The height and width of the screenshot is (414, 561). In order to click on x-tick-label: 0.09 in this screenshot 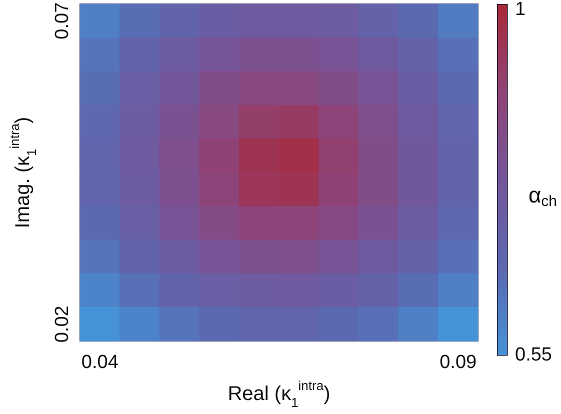, I will do `click(458, 362)`.